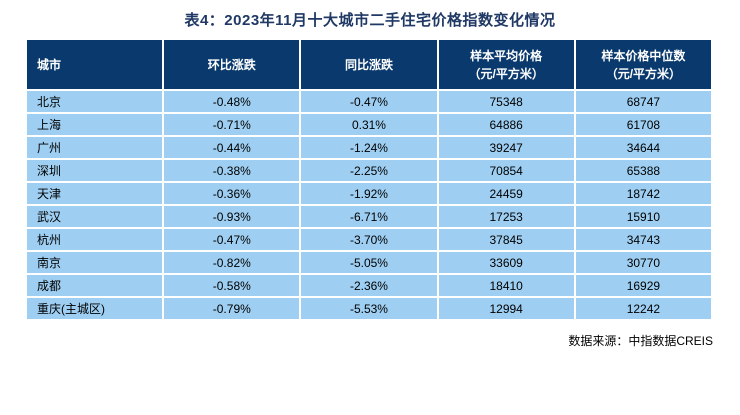 Image resolution: width=740 pixels, height=415 pixels. What do you see at coordinates (506, 124) in the screenshot?
I see `value-cell: 64886` at bounding box center [506, 124].